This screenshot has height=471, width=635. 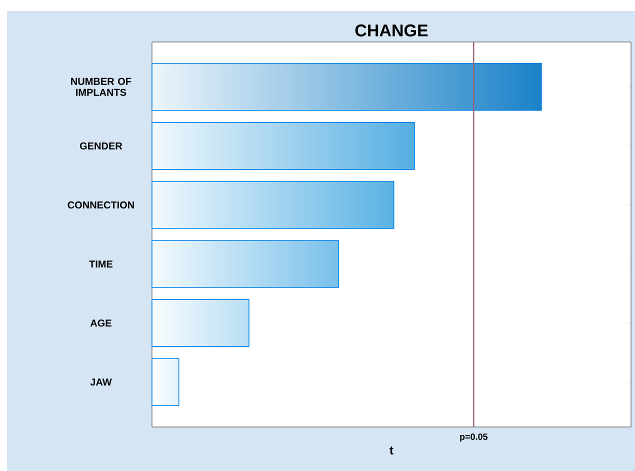 I want to click on y-tick-label: GENDER, so click(x=101, y=146).